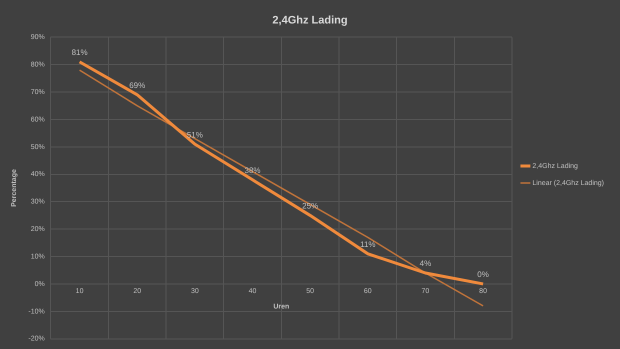  What do you see at coordinates (310, 20) in the screenshot?
I see `chart-title: 2,4Ghz Lading` at bounding box center [310, 20].